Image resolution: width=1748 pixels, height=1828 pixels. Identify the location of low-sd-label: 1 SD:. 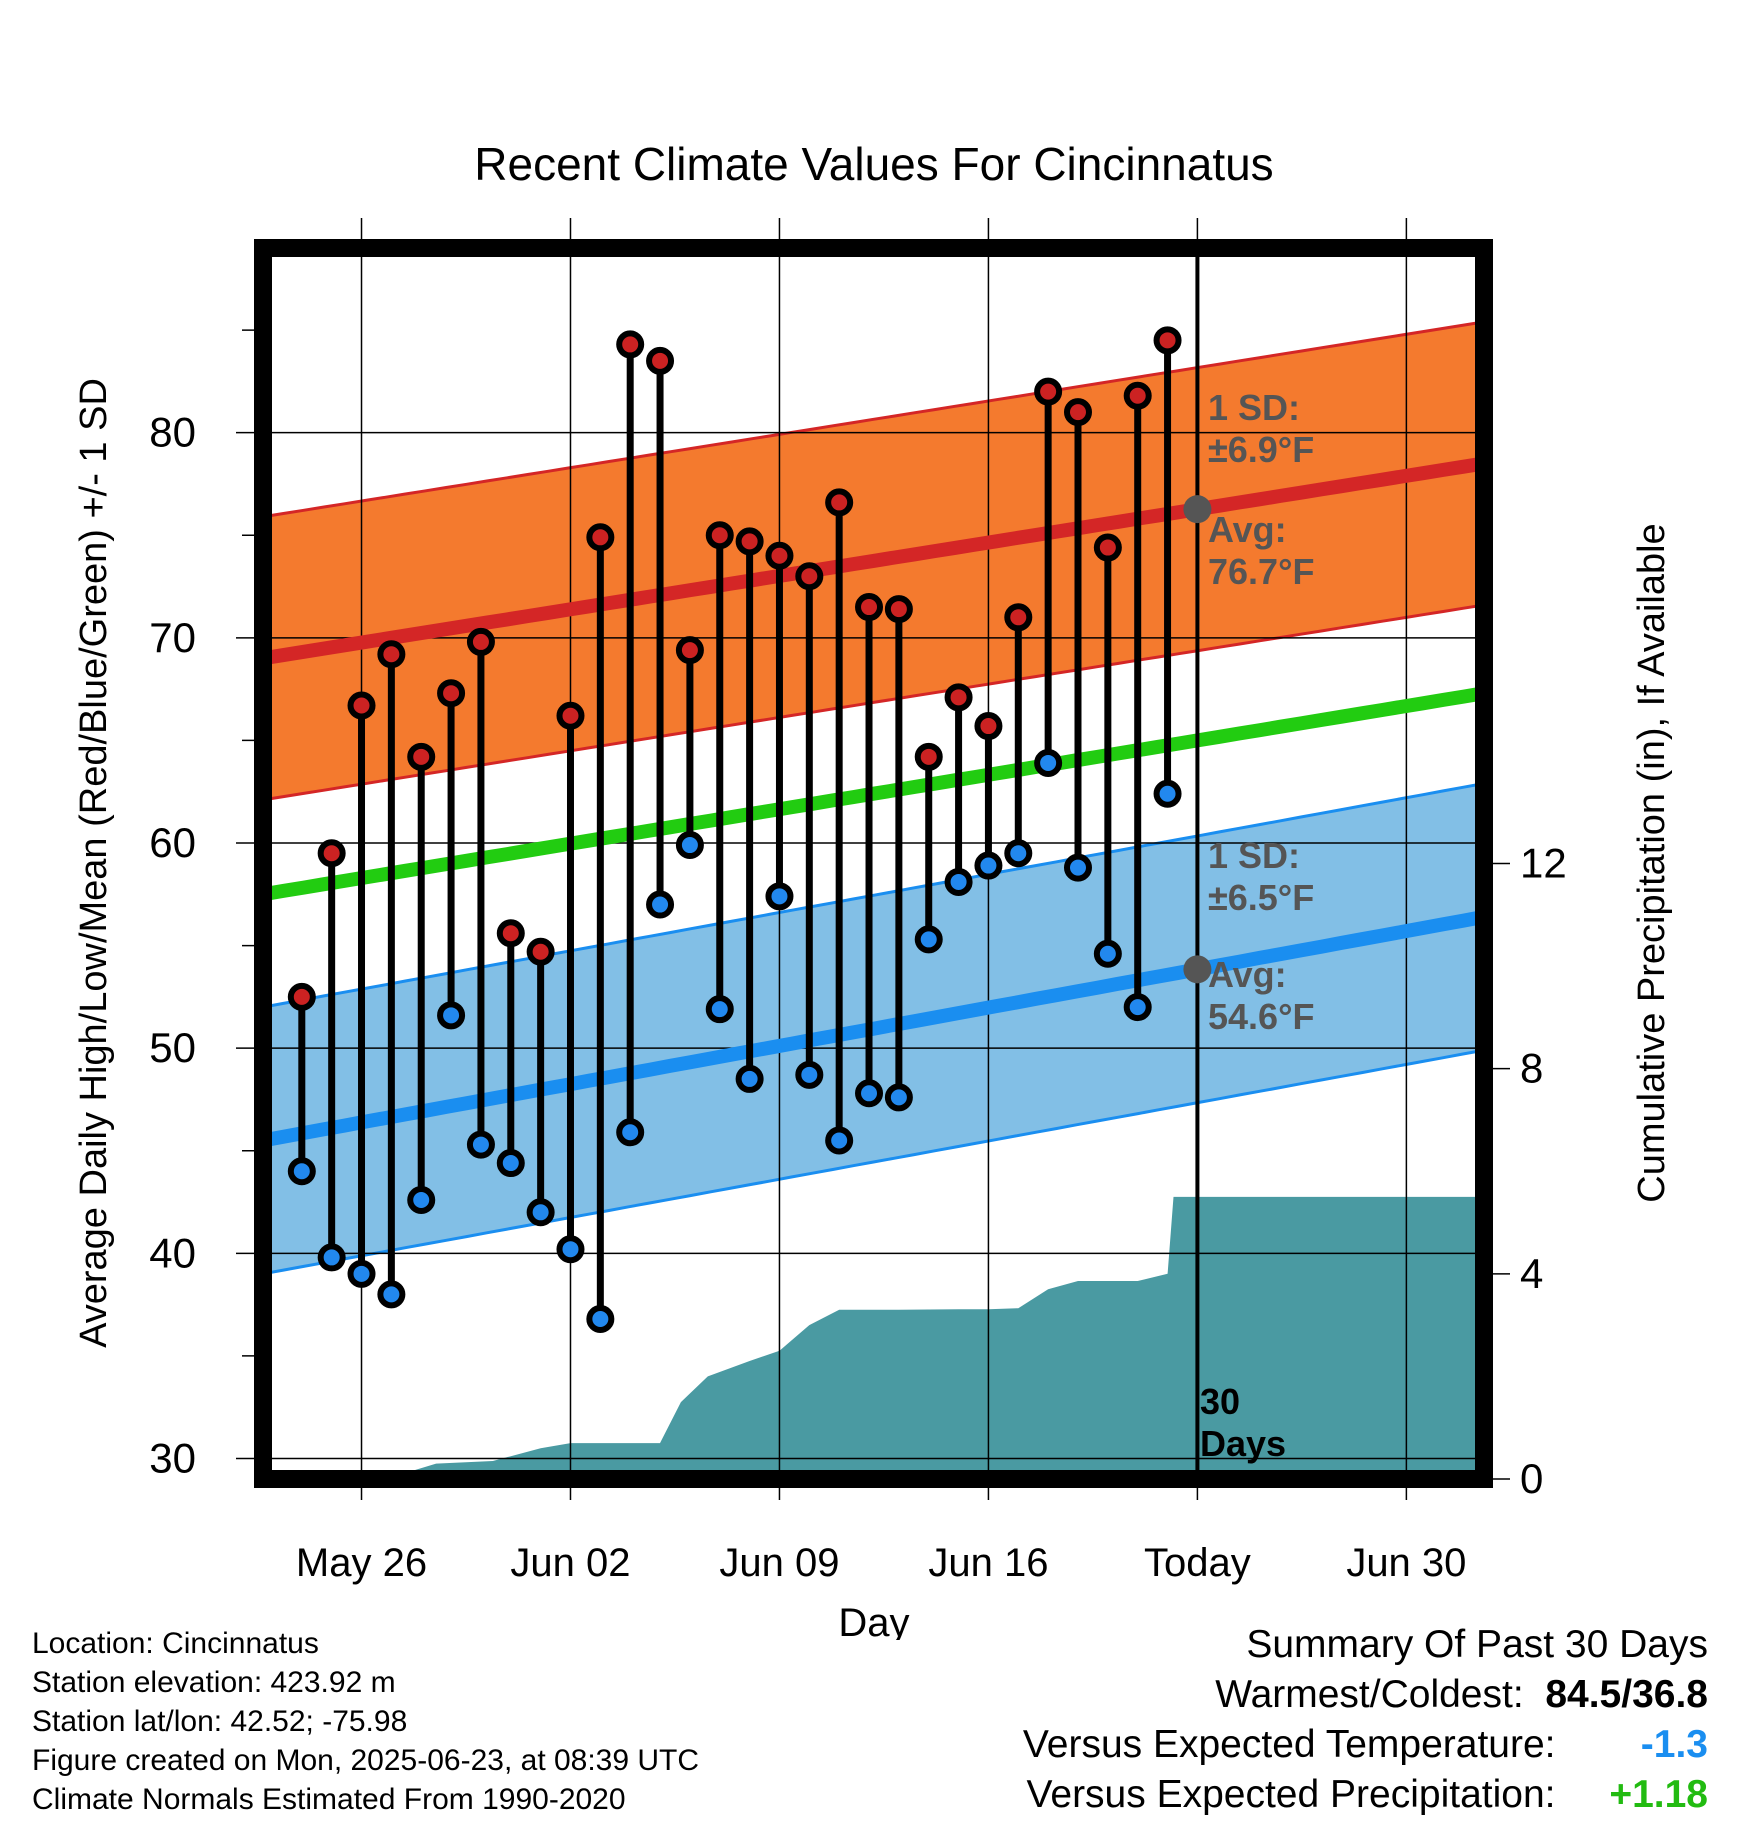
(1254, 855).